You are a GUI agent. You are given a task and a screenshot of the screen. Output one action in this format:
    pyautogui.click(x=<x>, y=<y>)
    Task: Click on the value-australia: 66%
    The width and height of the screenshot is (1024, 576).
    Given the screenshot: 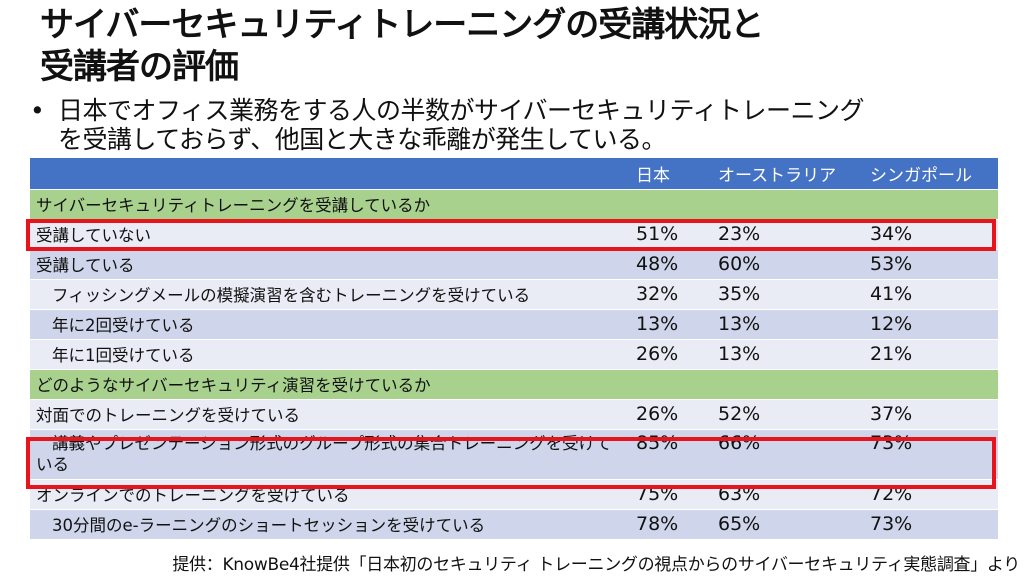 What is the action you would take?
    pyautogui.click(x=739, y=442)
    